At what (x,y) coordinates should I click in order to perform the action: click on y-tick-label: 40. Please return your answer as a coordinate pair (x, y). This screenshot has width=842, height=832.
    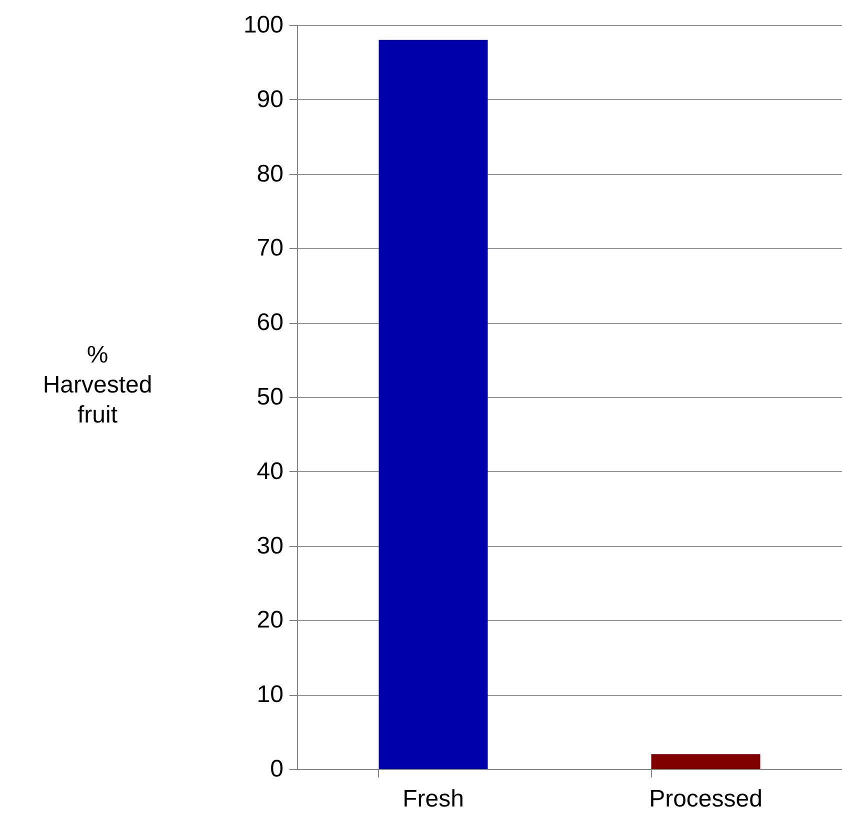
    Looking at the image, I should click on (270, 471).